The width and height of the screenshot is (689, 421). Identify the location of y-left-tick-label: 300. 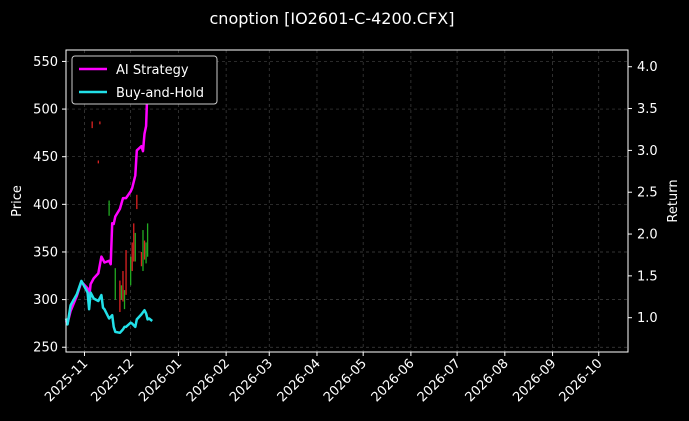
(45, 300).